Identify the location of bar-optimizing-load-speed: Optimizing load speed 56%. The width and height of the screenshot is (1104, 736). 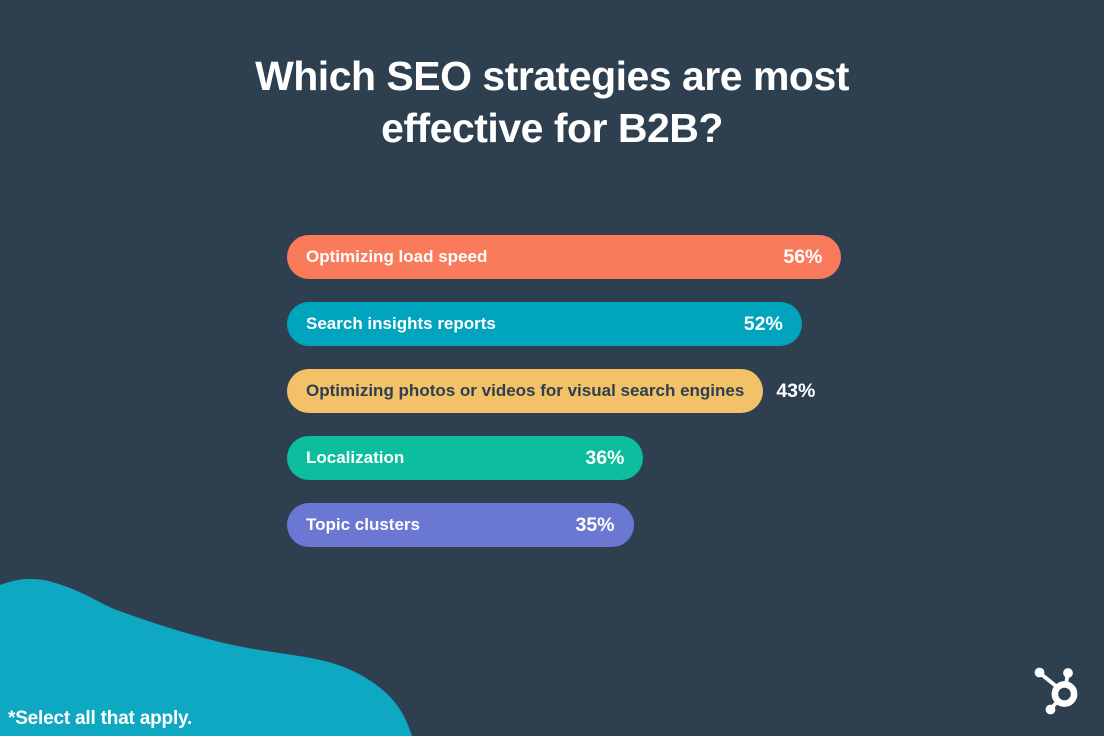
(564, 257).